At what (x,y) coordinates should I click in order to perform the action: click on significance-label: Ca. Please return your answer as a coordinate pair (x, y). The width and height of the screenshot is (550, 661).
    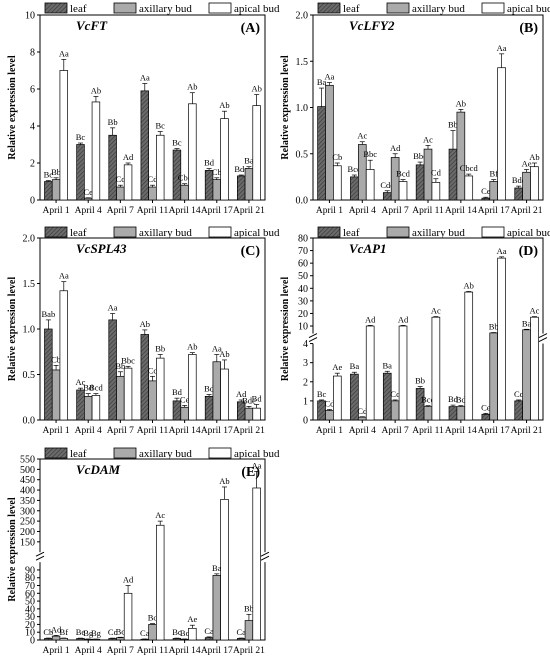
    Looking at the image, I should click on (209, 631).